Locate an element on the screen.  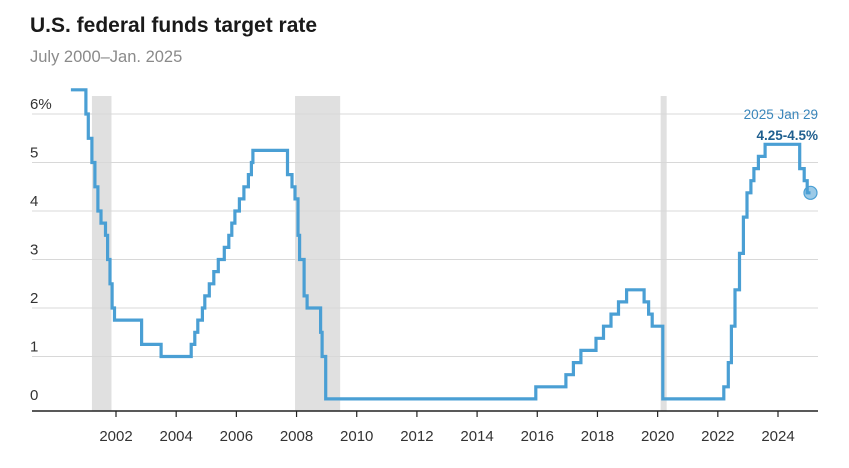
y-tick-label-6: 6% is located at coordinates (41, 104).